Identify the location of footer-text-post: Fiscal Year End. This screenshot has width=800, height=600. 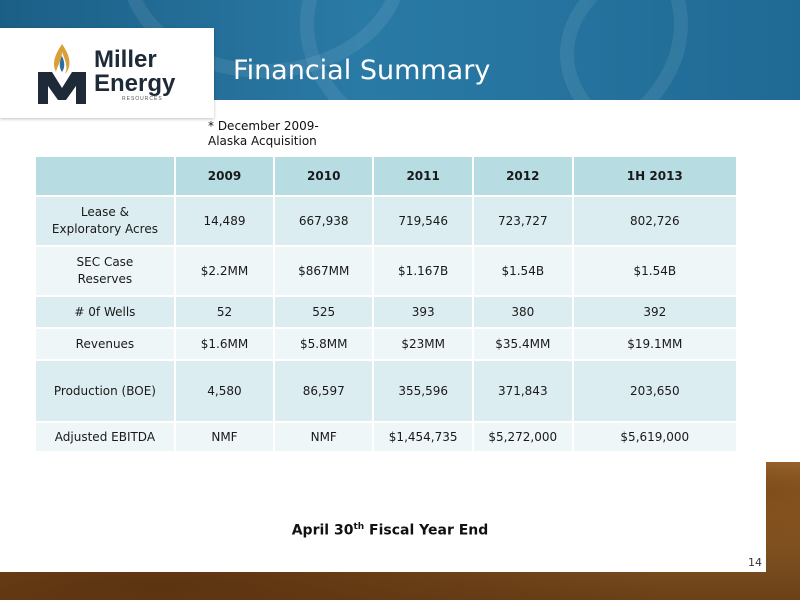
(426, 530).